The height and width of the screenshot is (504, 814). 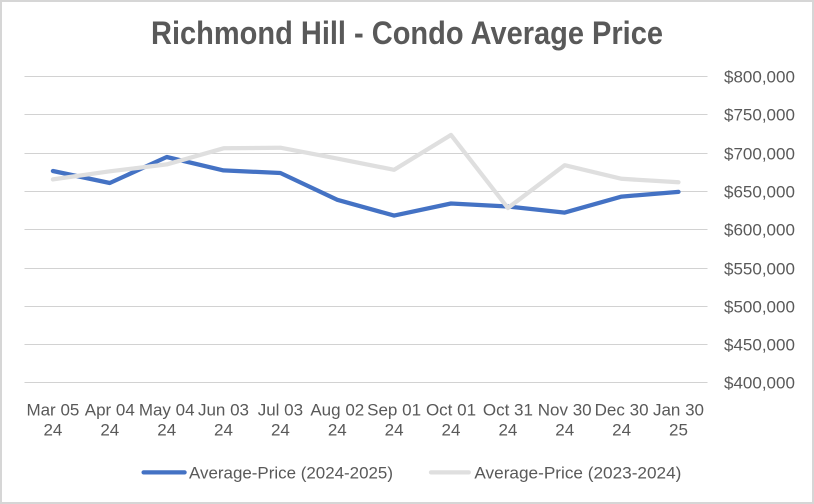 What do you see at coordinates (451, 410) in the screenshot?
I see `svg-text: Oct 01` at bounding box center [451, 410].